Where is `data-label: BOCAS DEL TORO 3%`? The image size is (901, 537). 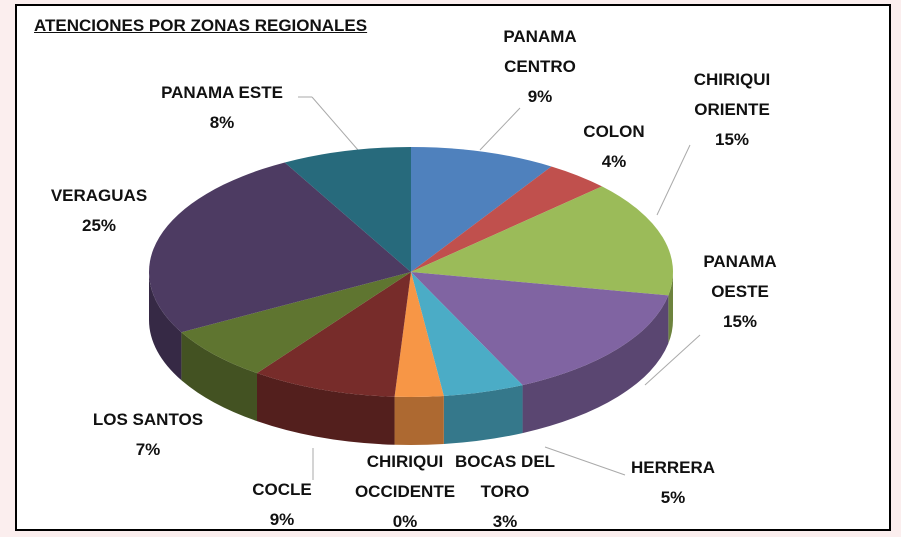
data-label: BOCAS DEL TORO 3% is located at coordinates (505, 492).